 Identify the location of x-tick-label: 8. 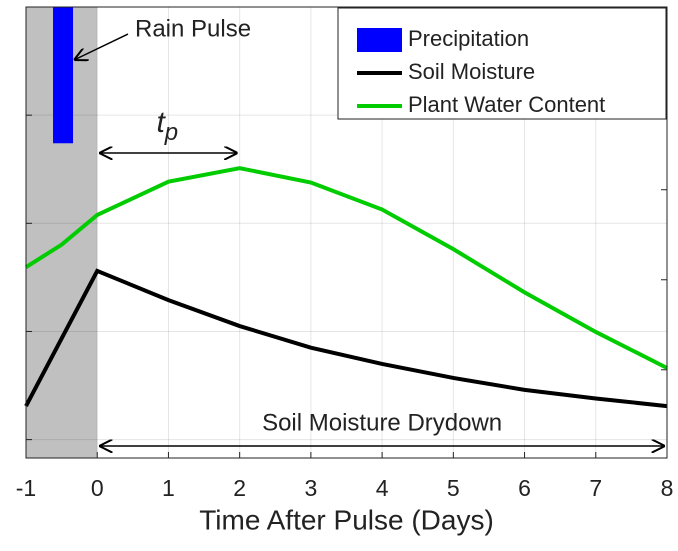
(667, 488).